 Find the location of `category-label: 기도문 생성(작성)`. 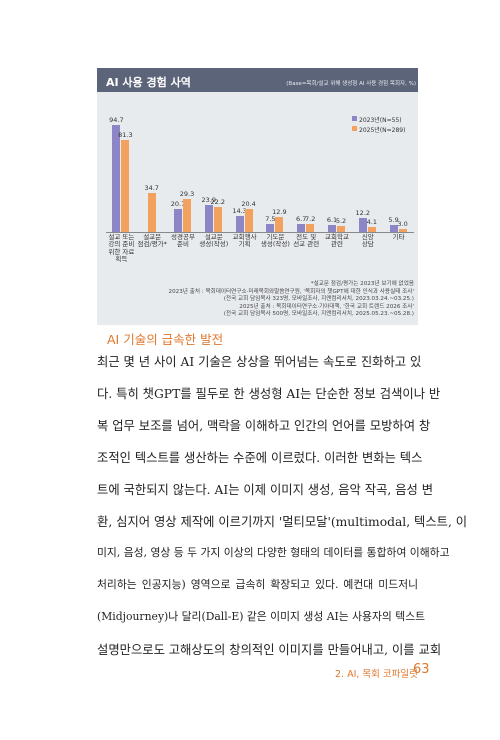

category-label: 기도문 생성(작성) is located at coordinates (275, 241).